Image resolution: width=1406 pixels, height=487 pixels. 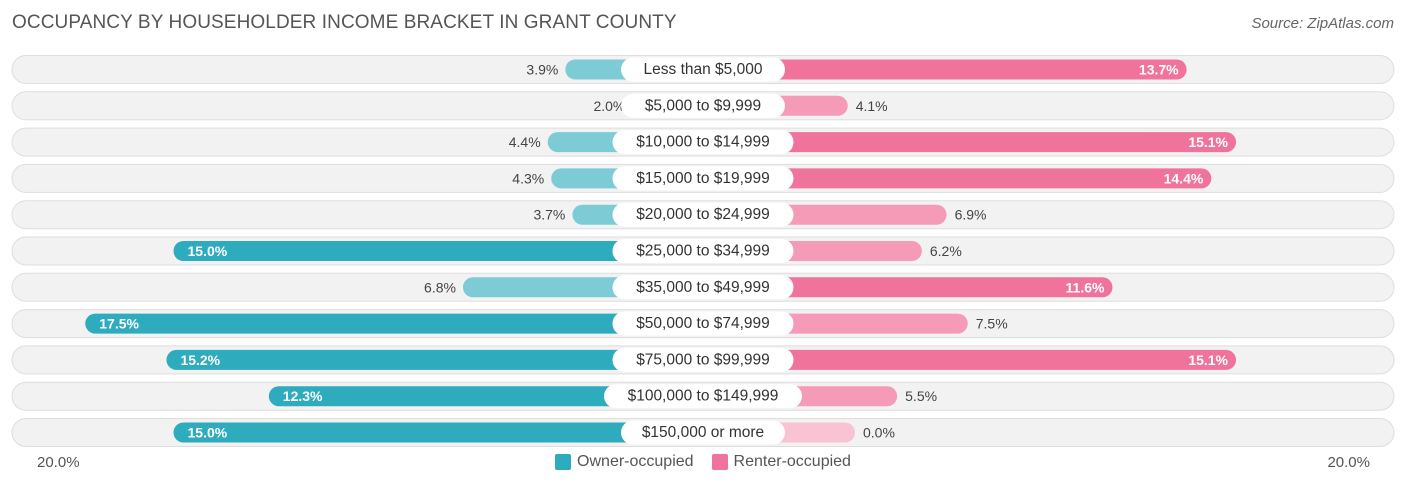 I want to click on legend-swatch-owner, so click(x=563, y=462).